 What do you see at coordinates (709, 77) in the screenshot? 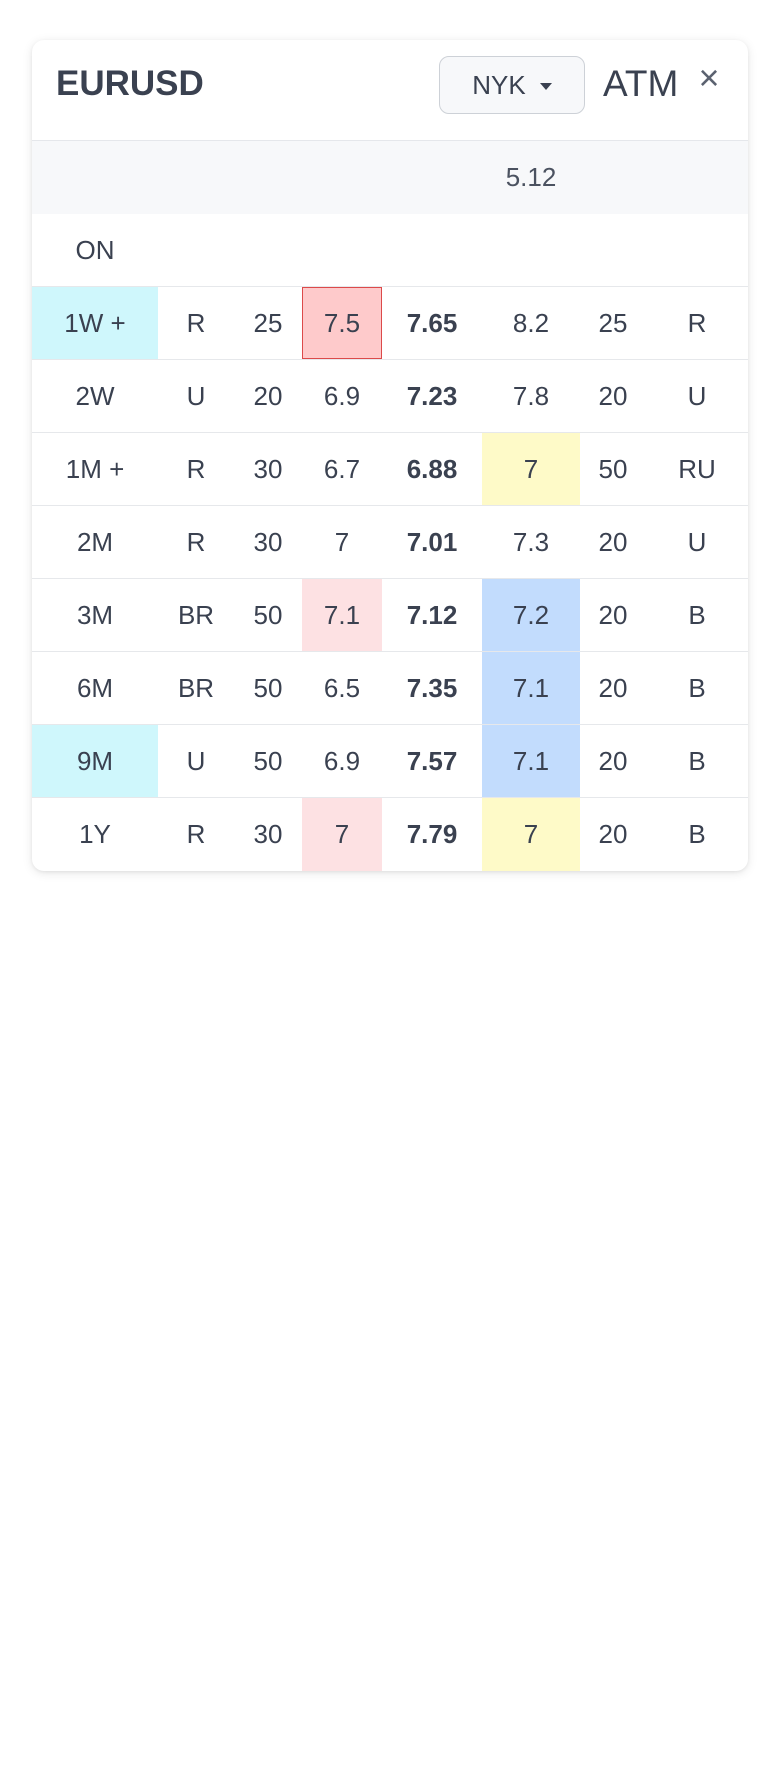
I see `close-icon: ×` at bounding box center [709, 77].